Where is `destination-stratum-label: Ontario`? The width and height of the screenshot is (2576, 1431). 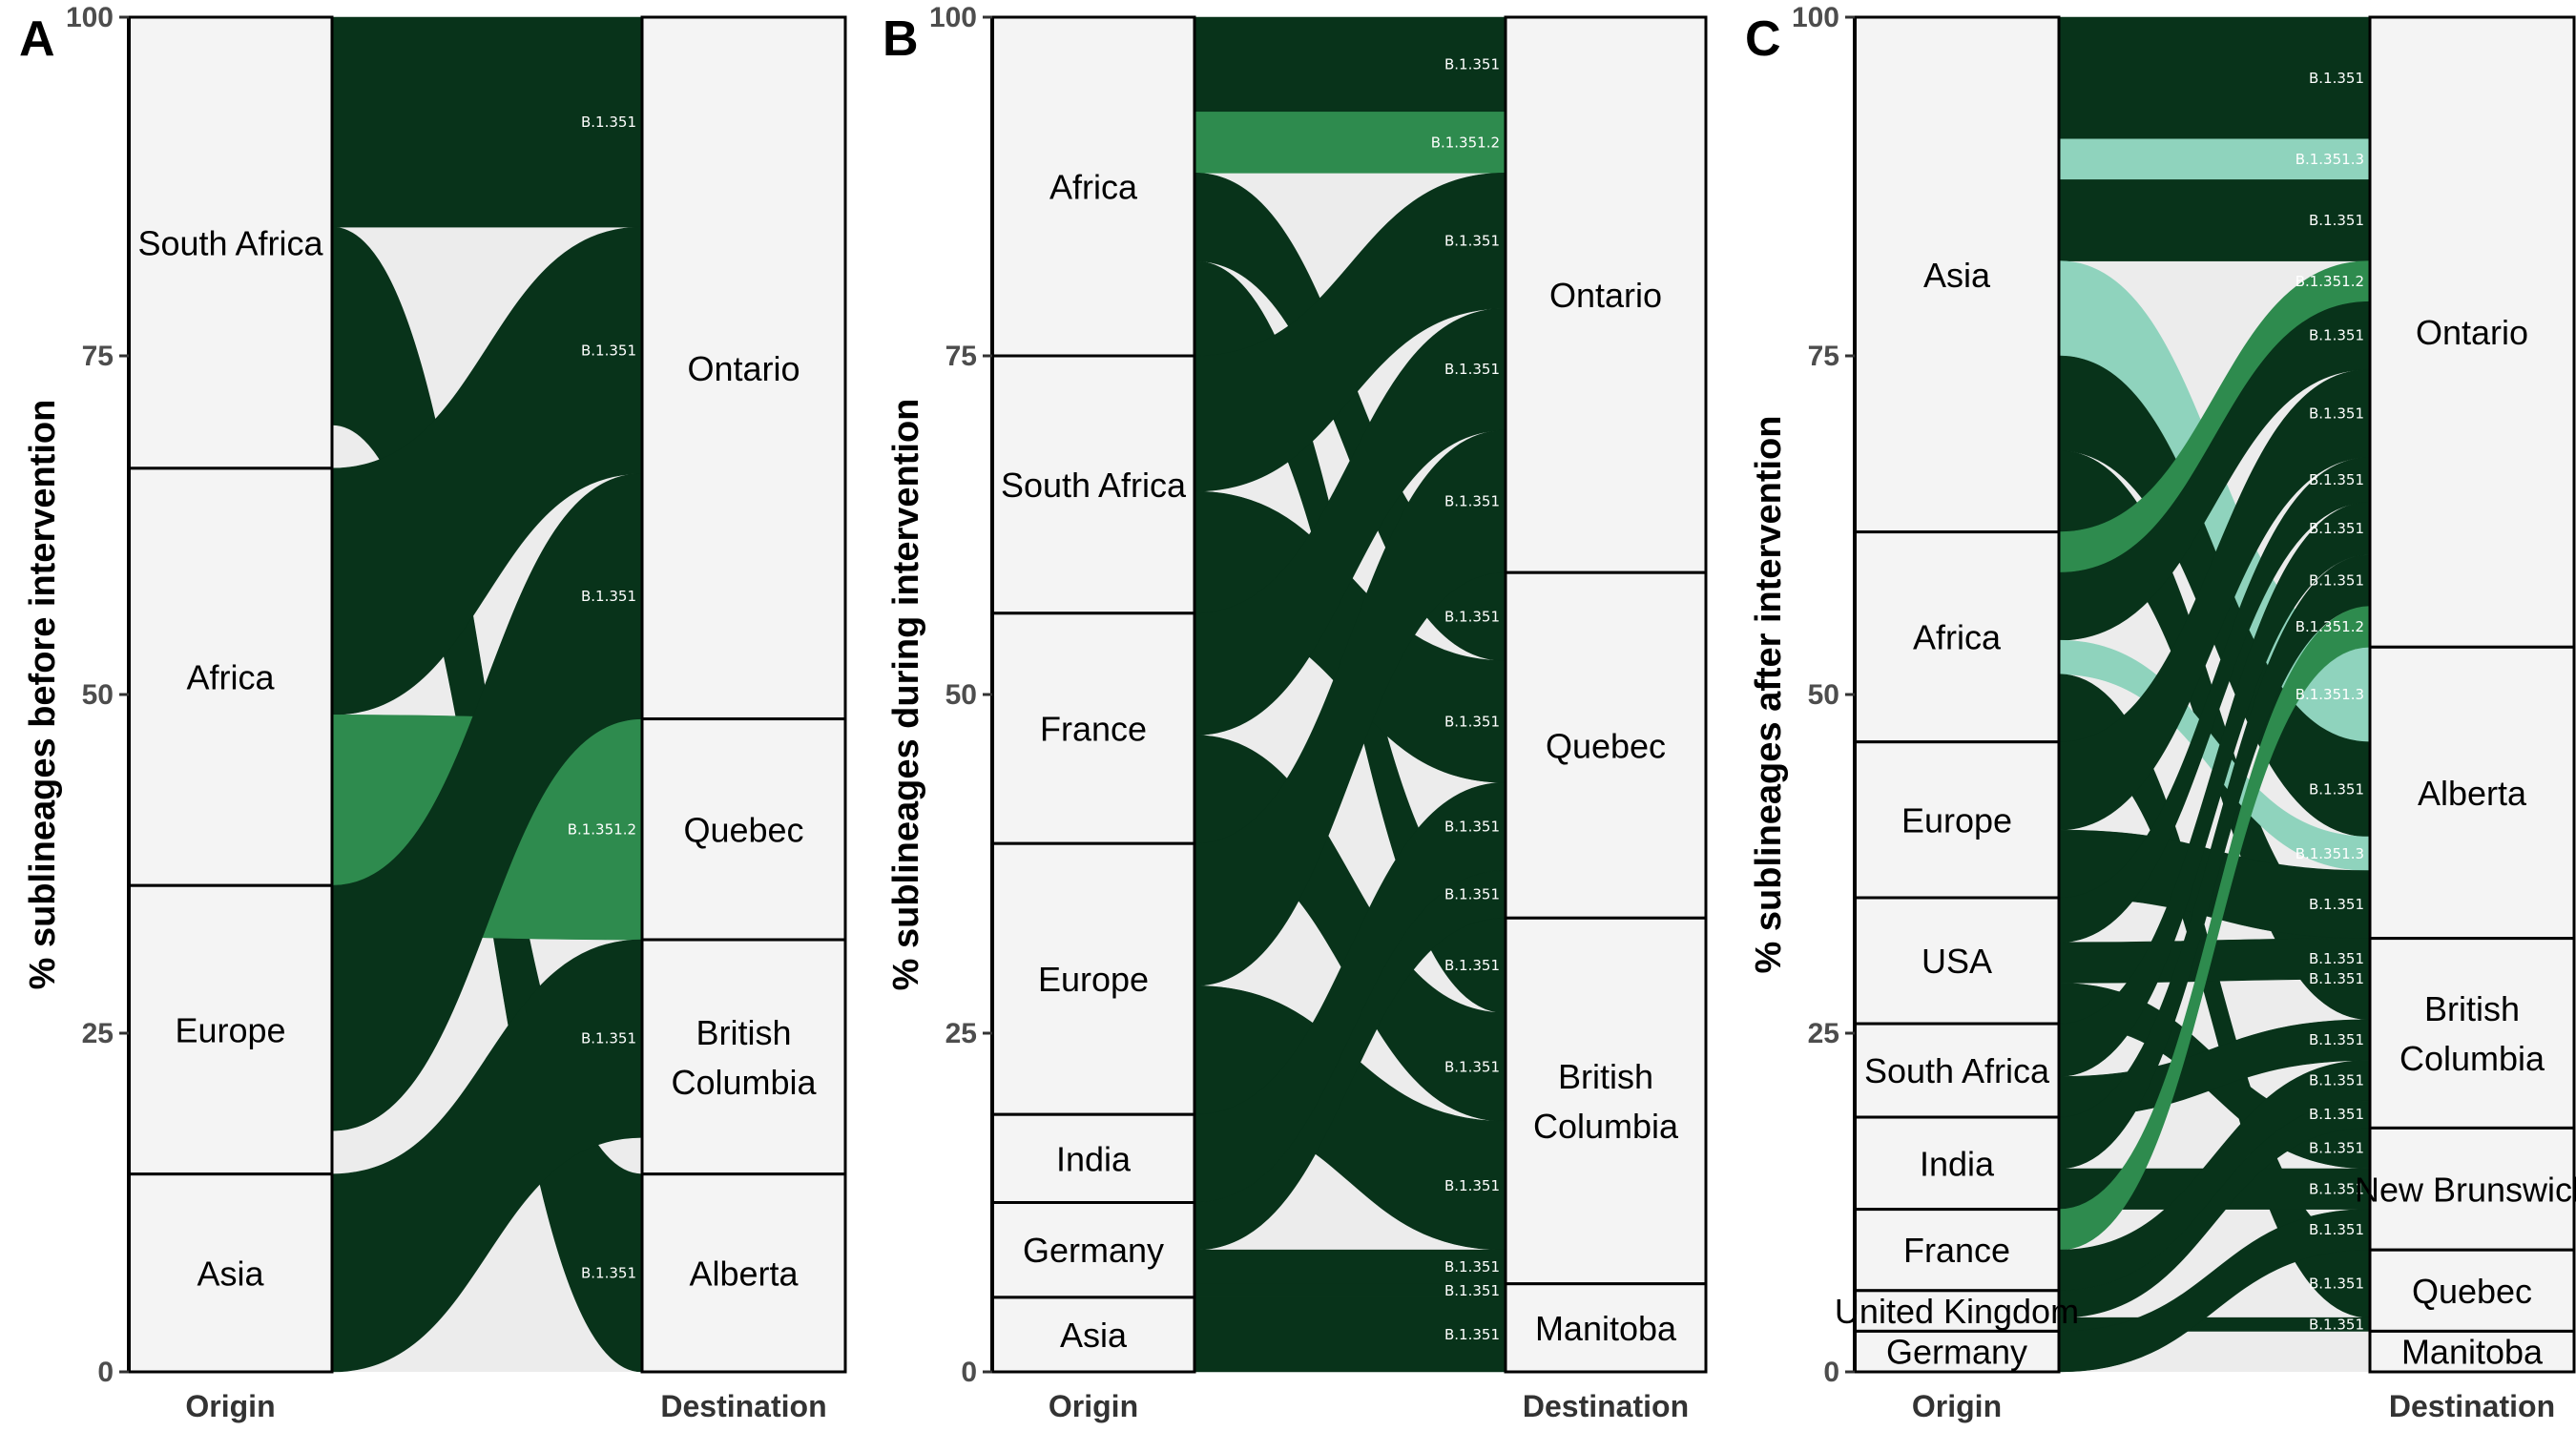 destination-stratum-label: Ontario is located at coordinates (743, 369).